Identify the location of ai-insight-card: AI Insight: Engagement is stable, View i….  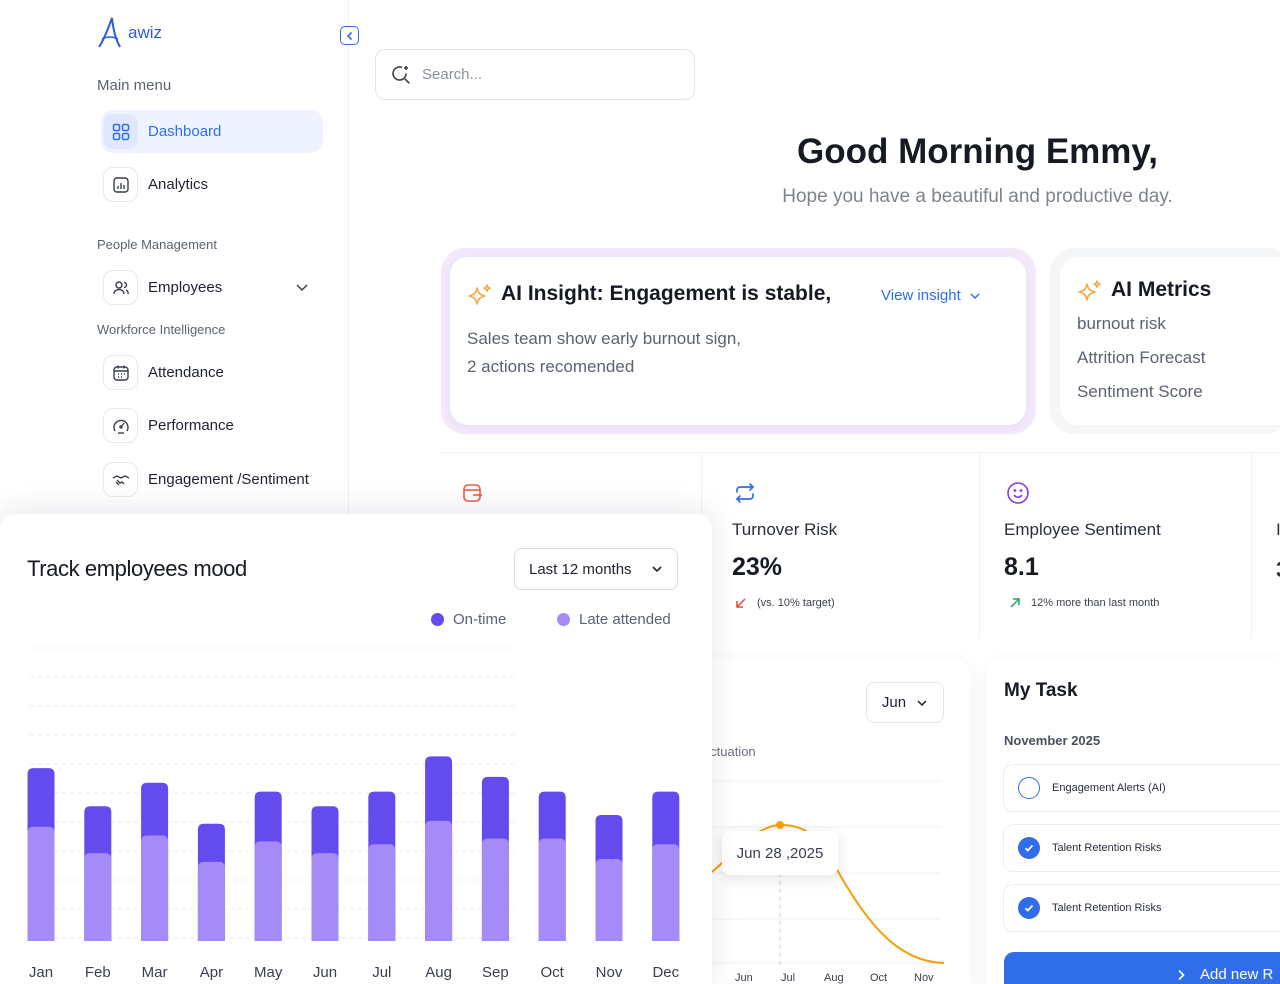
(738, 341).